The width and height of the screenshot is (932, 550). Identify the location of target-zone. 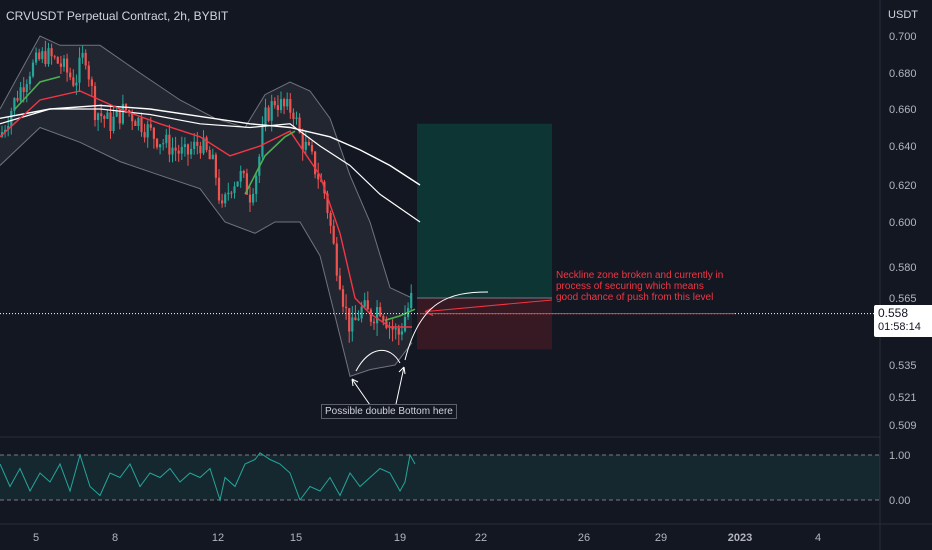
(484, 210).